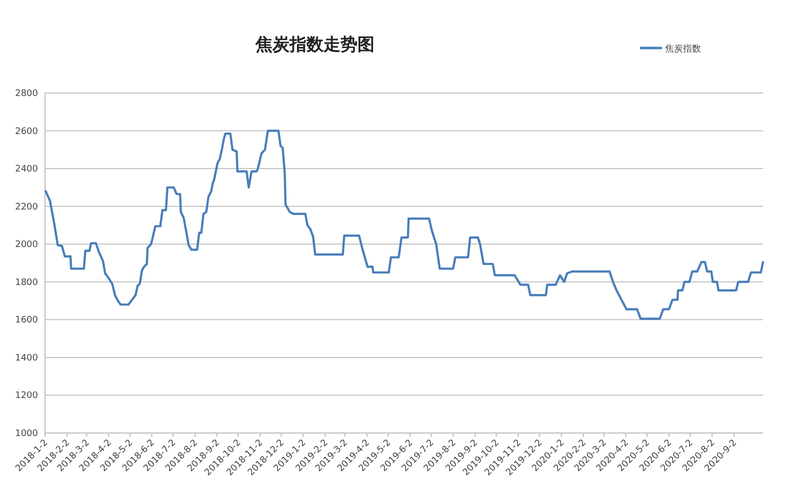  I want to click on legend-label: 焦炭指数, so click(683, 49).